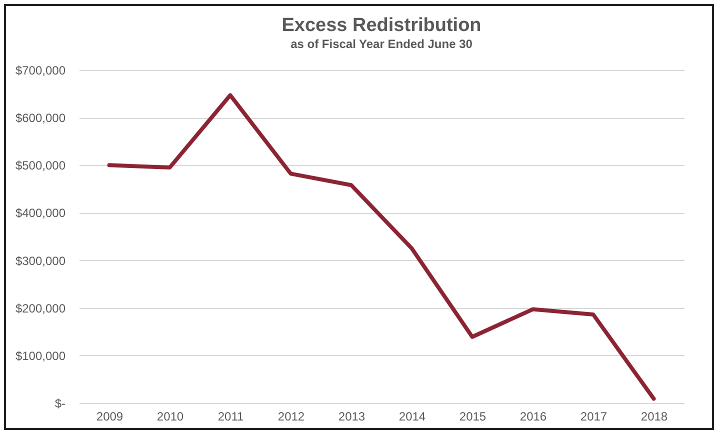 This screenshot has width=722, height=438. Describe the element at coordinates (381, 44) in the screenshot. I see `chart-subtitle: as of Fiscal Year Ended June 30` at that location.